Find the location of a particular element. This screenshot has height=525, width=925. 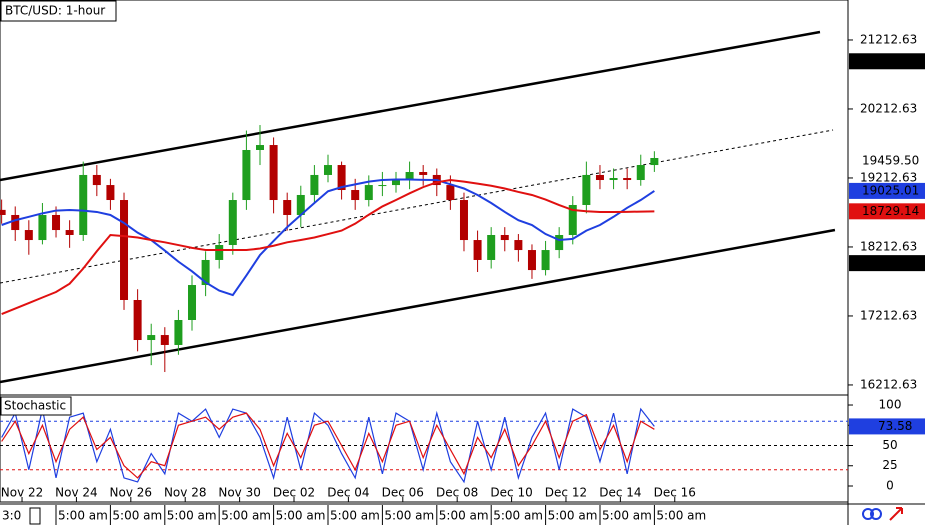

y-tick-label: 21212.63 is located at coordinates (888, 39).